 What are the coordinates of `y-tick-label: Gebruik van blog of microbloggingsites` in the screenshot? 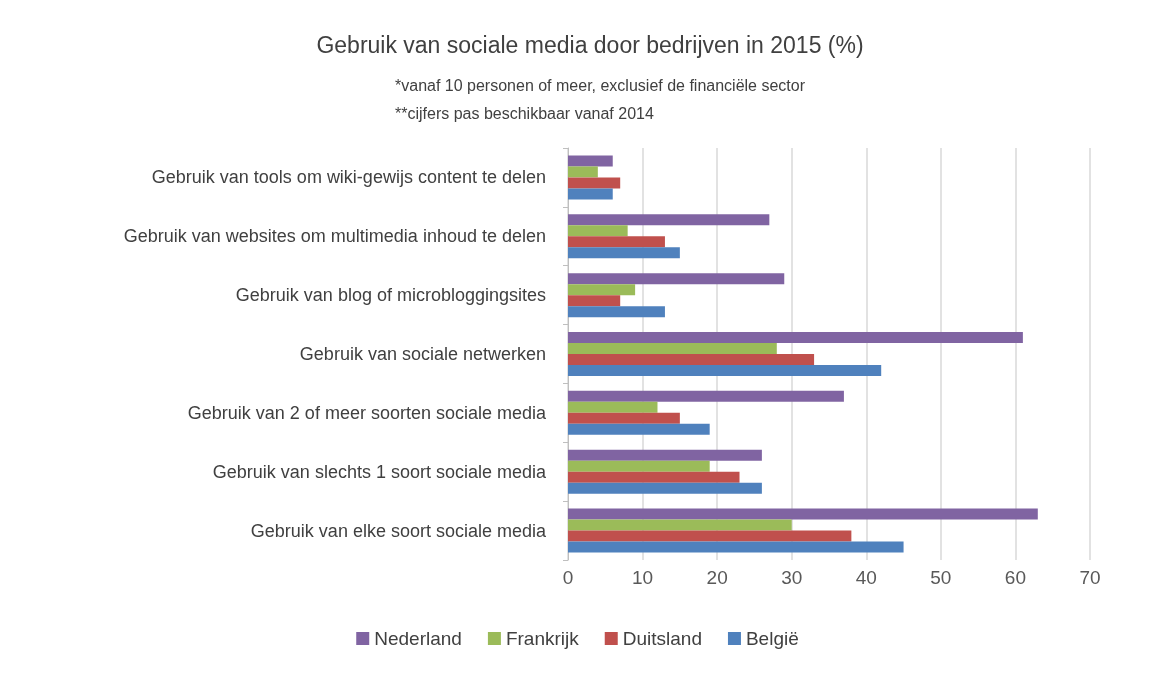 It's located at (390, 295).